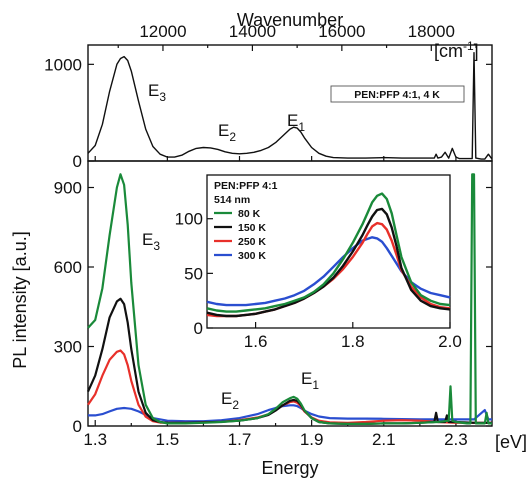  Describe the element at coordinates (353, 341) in the screenshot. I see `inset-x-tick-label: 1.8` at that location.